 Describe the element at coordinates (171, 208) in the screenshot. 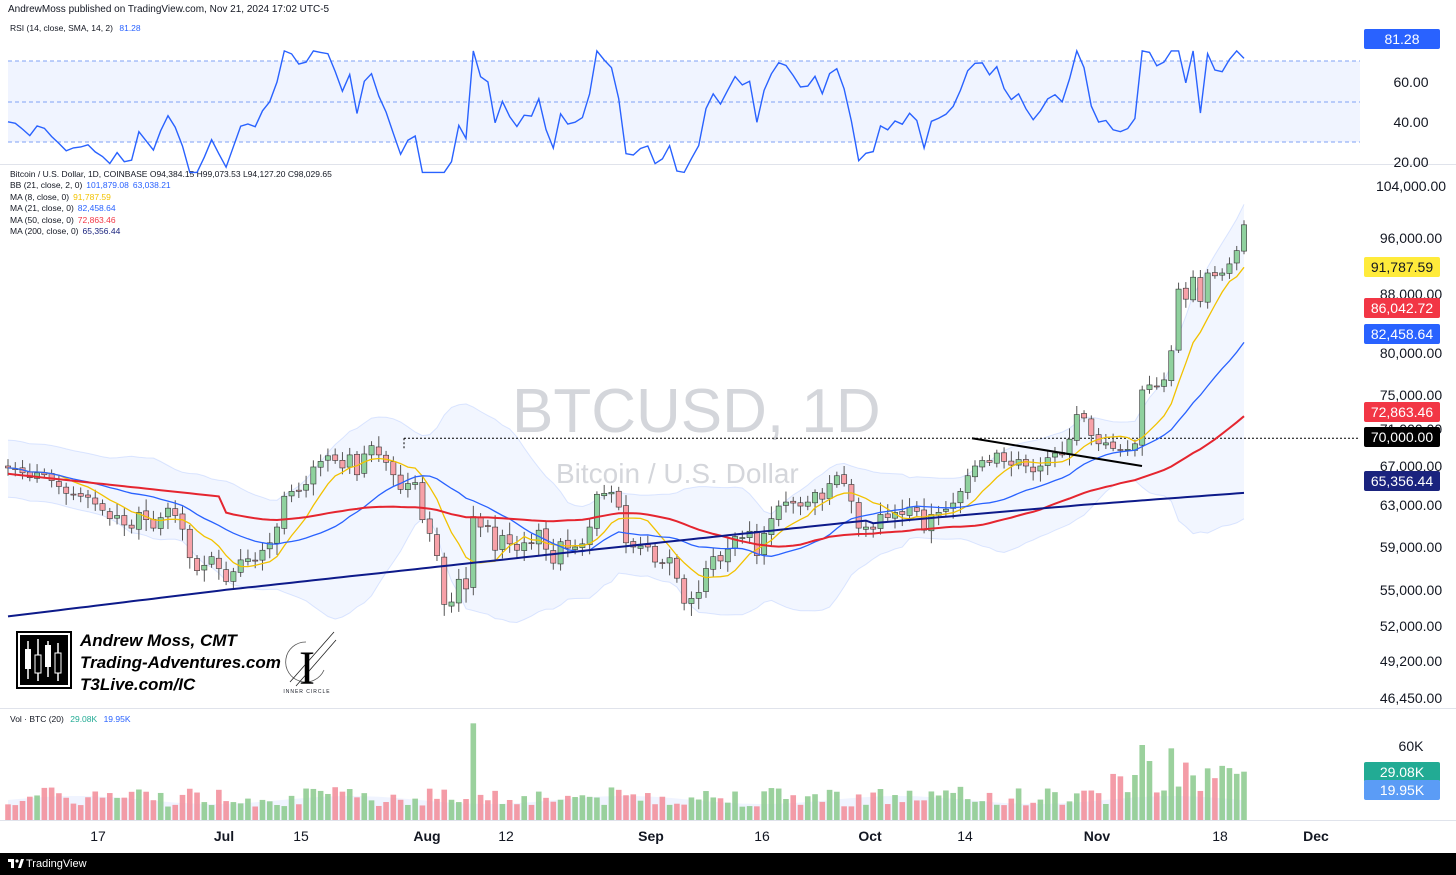

I see `indicator-legend-row: MA (21, close, 0) 82,458.64` at that location.